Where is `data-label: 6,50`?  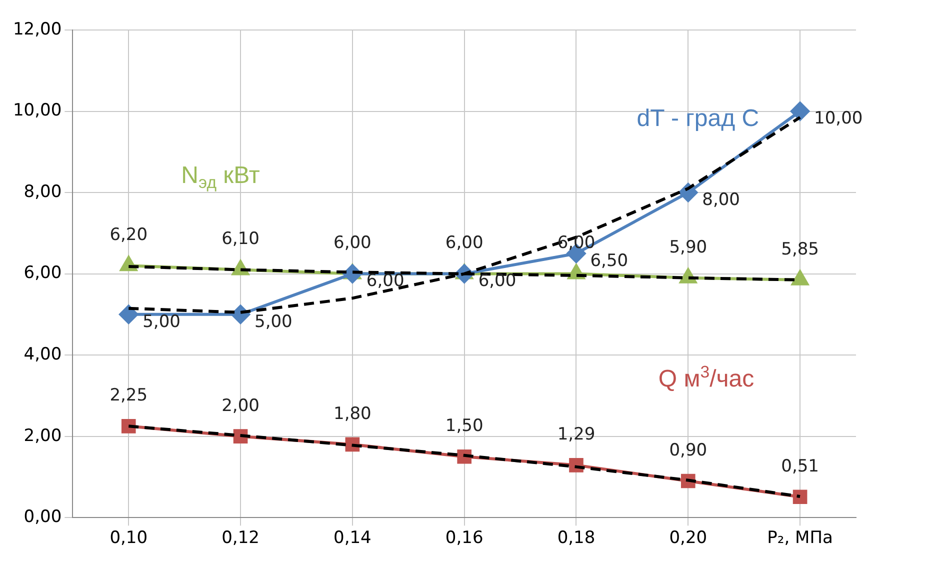 data-label: 6,50 is located at coordinates (609, 260).